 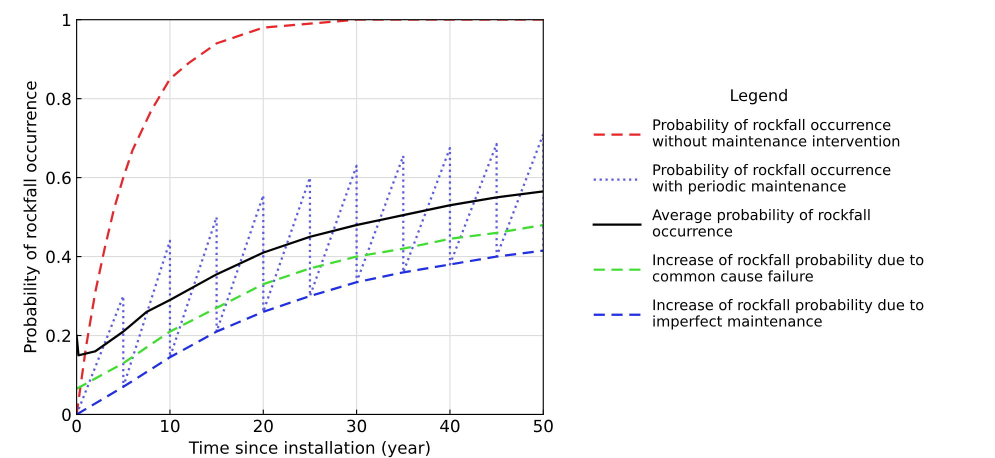 I want to click on legend-label: Increase of rockfall probability due to common cause failure, so click(x=788, y=268).